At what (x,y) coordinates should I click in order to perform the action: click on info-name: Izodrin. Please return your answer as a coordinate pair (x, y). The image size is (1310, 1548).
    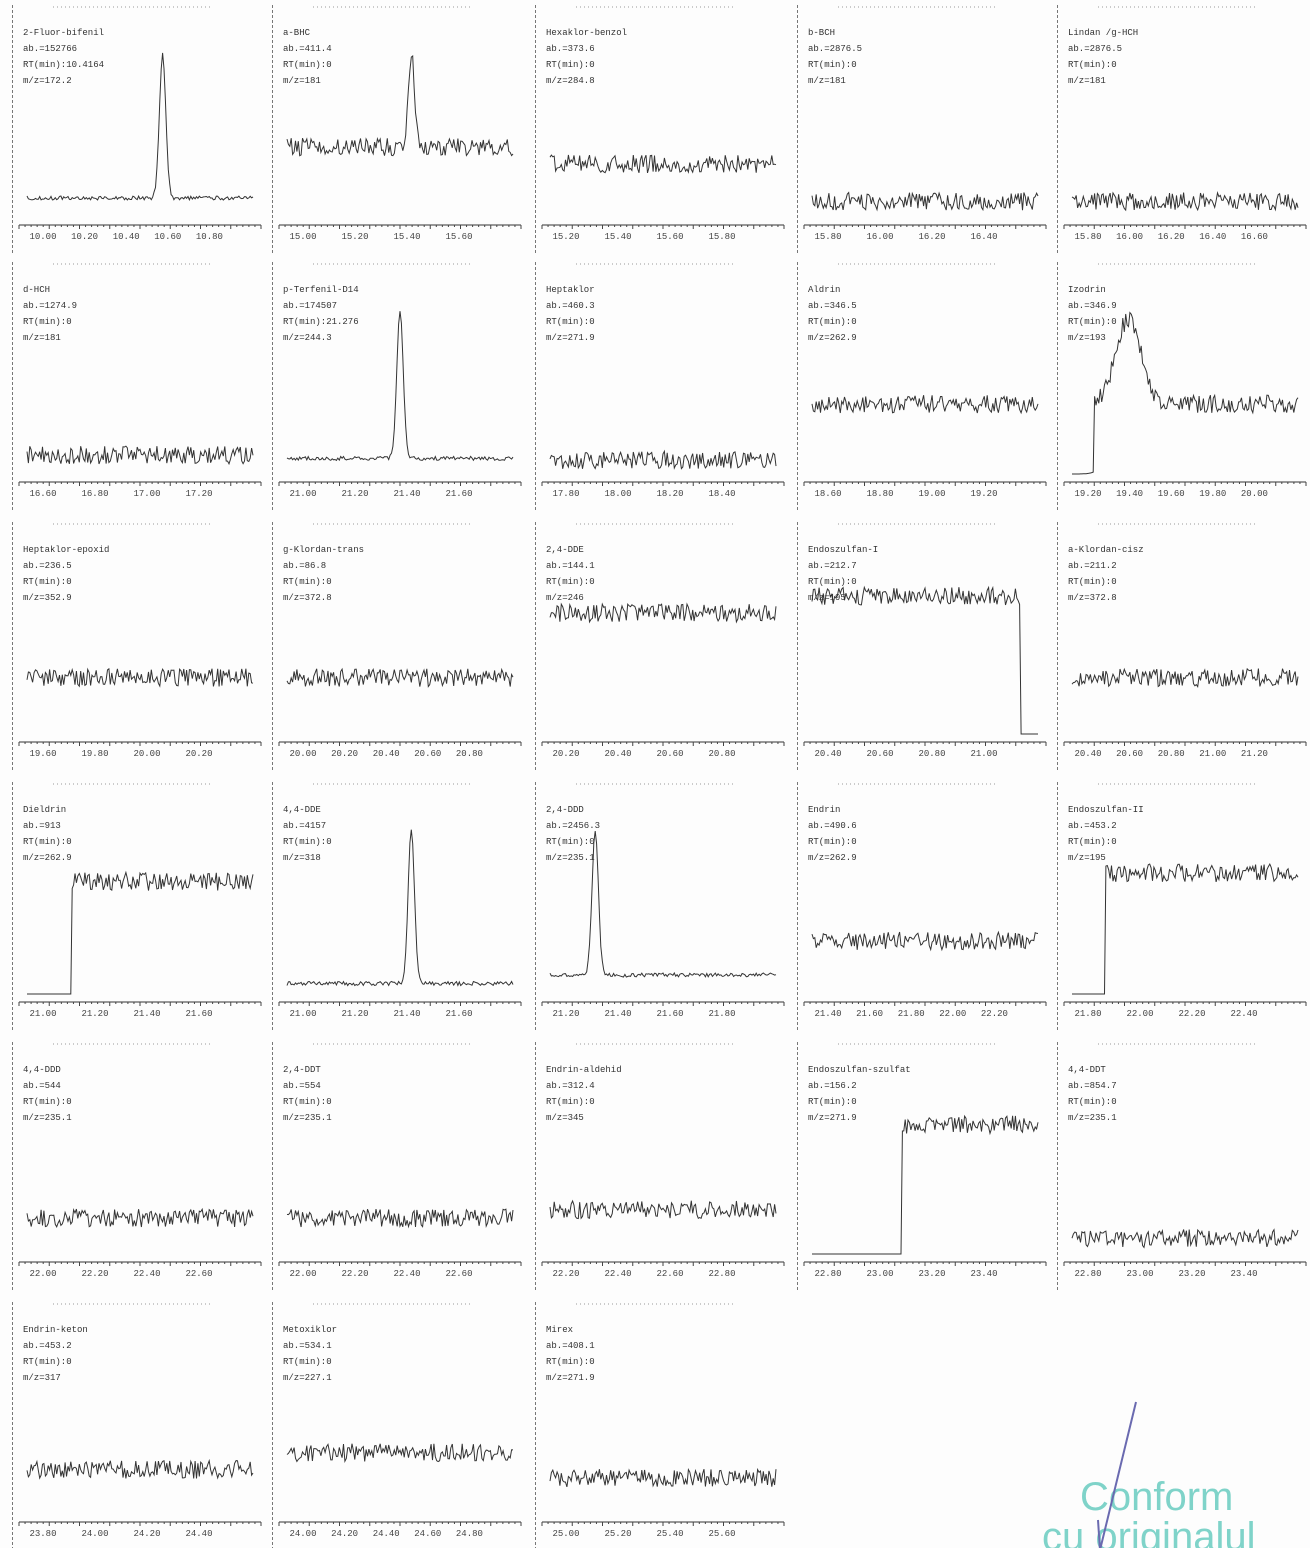
    Looking at the image, I should click on (1087, 290).